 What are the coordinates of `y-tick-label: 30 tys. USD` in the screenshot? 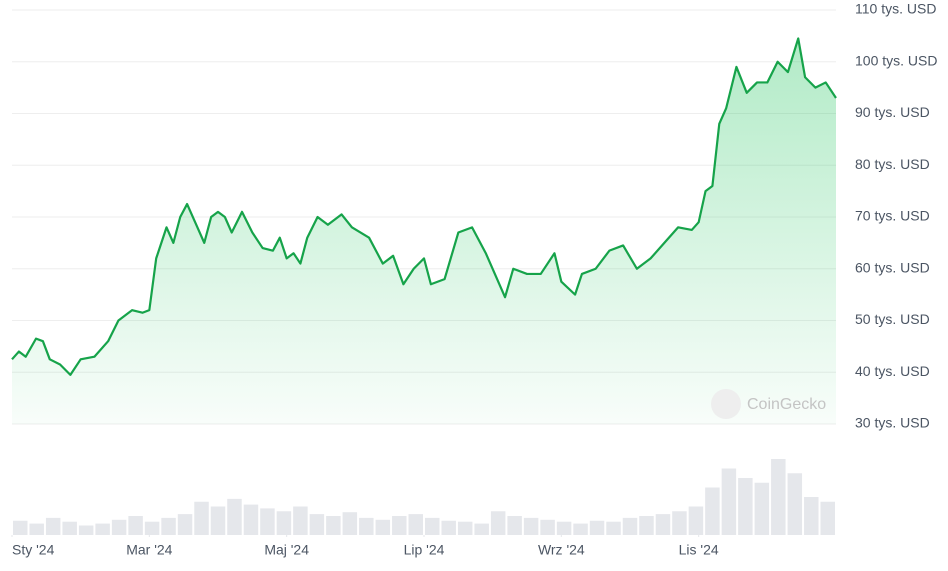 It's located at (892, 423).